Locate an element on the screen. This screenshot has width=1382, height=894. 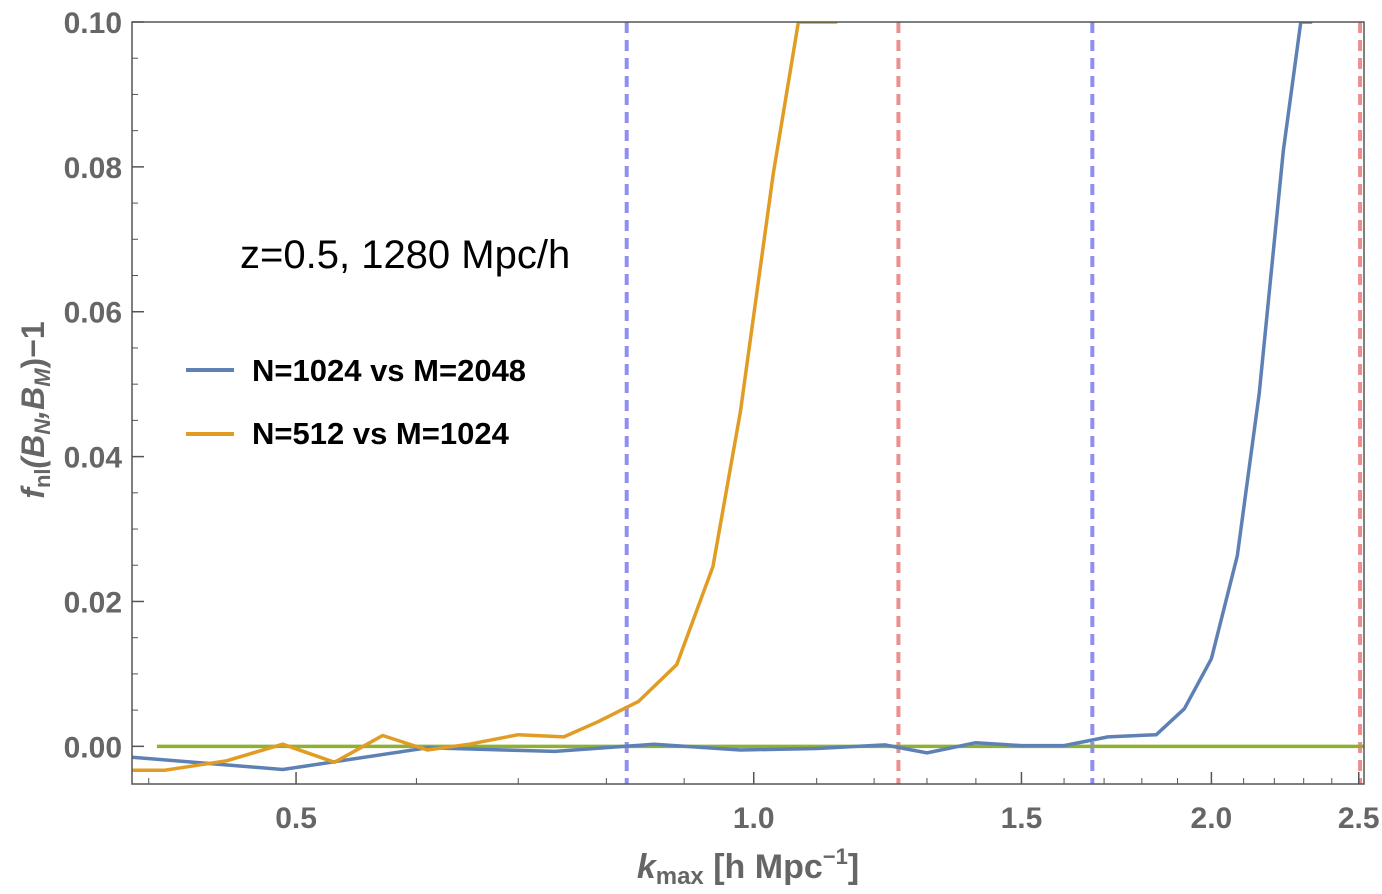
chart-annotation: z=0.5, 1280 Mpc/h is located at coordinates (405, 255).